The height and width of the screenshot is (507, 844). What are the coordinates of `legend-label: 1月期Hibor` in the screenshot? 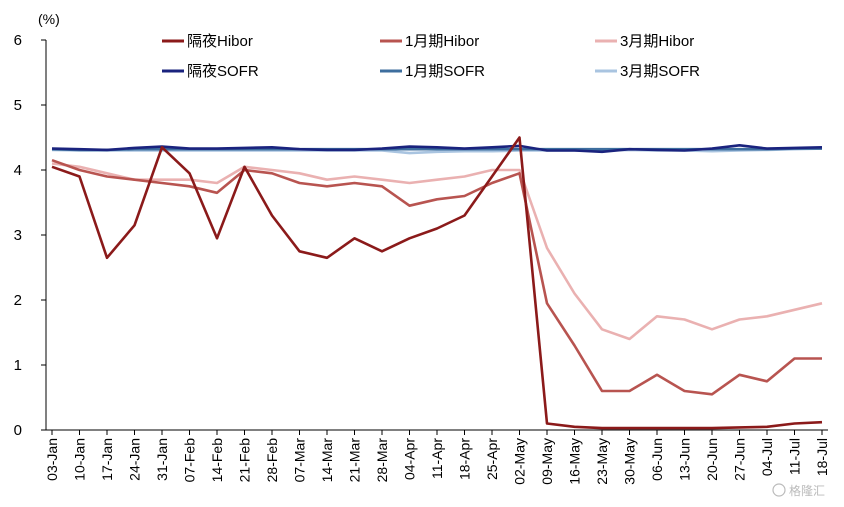 It's located at (442, 41).